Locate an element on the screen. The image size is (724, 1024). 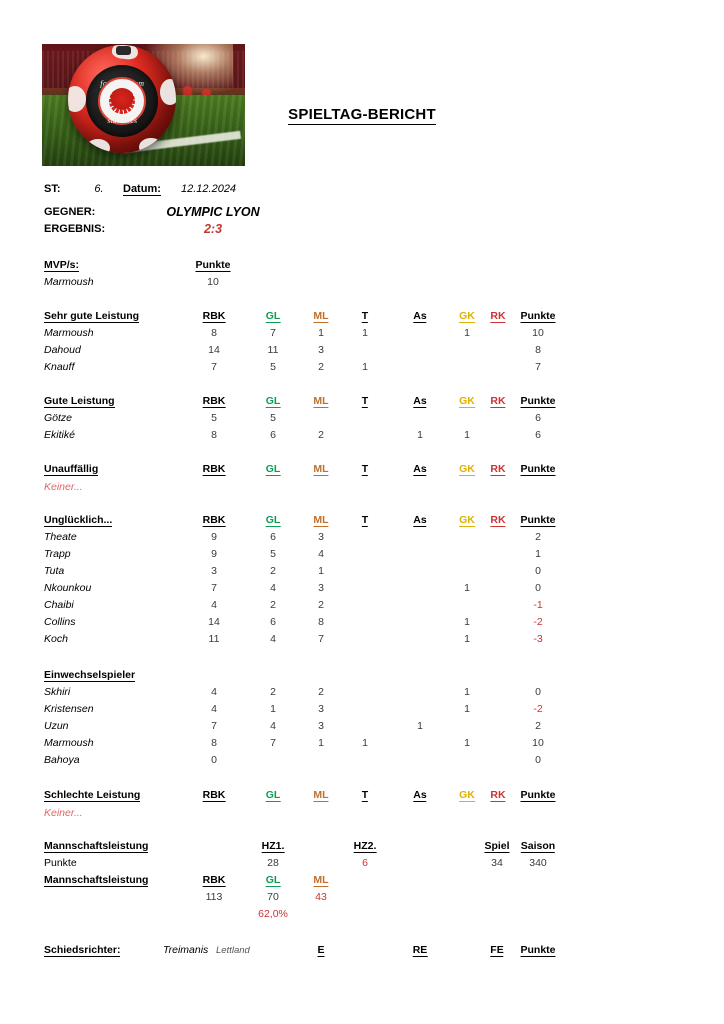
section-title-schlechte-leistung: Schlechte Leistung is located at coordinates (92, 795).